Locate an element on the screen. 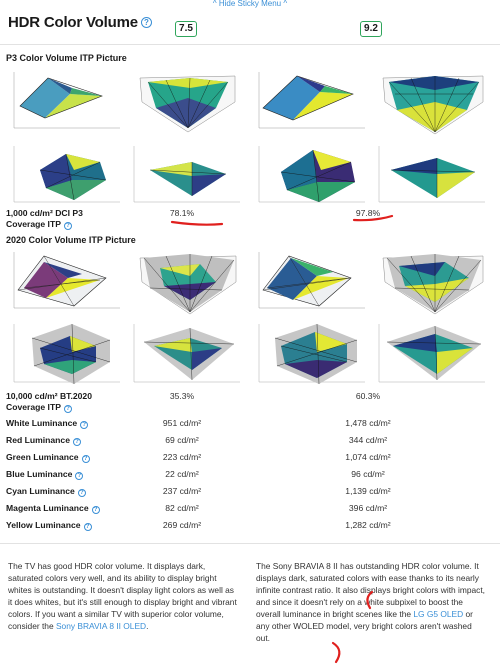 The image size is (500, 668). p3-right-top-plot is located at coordinates (312, 102).